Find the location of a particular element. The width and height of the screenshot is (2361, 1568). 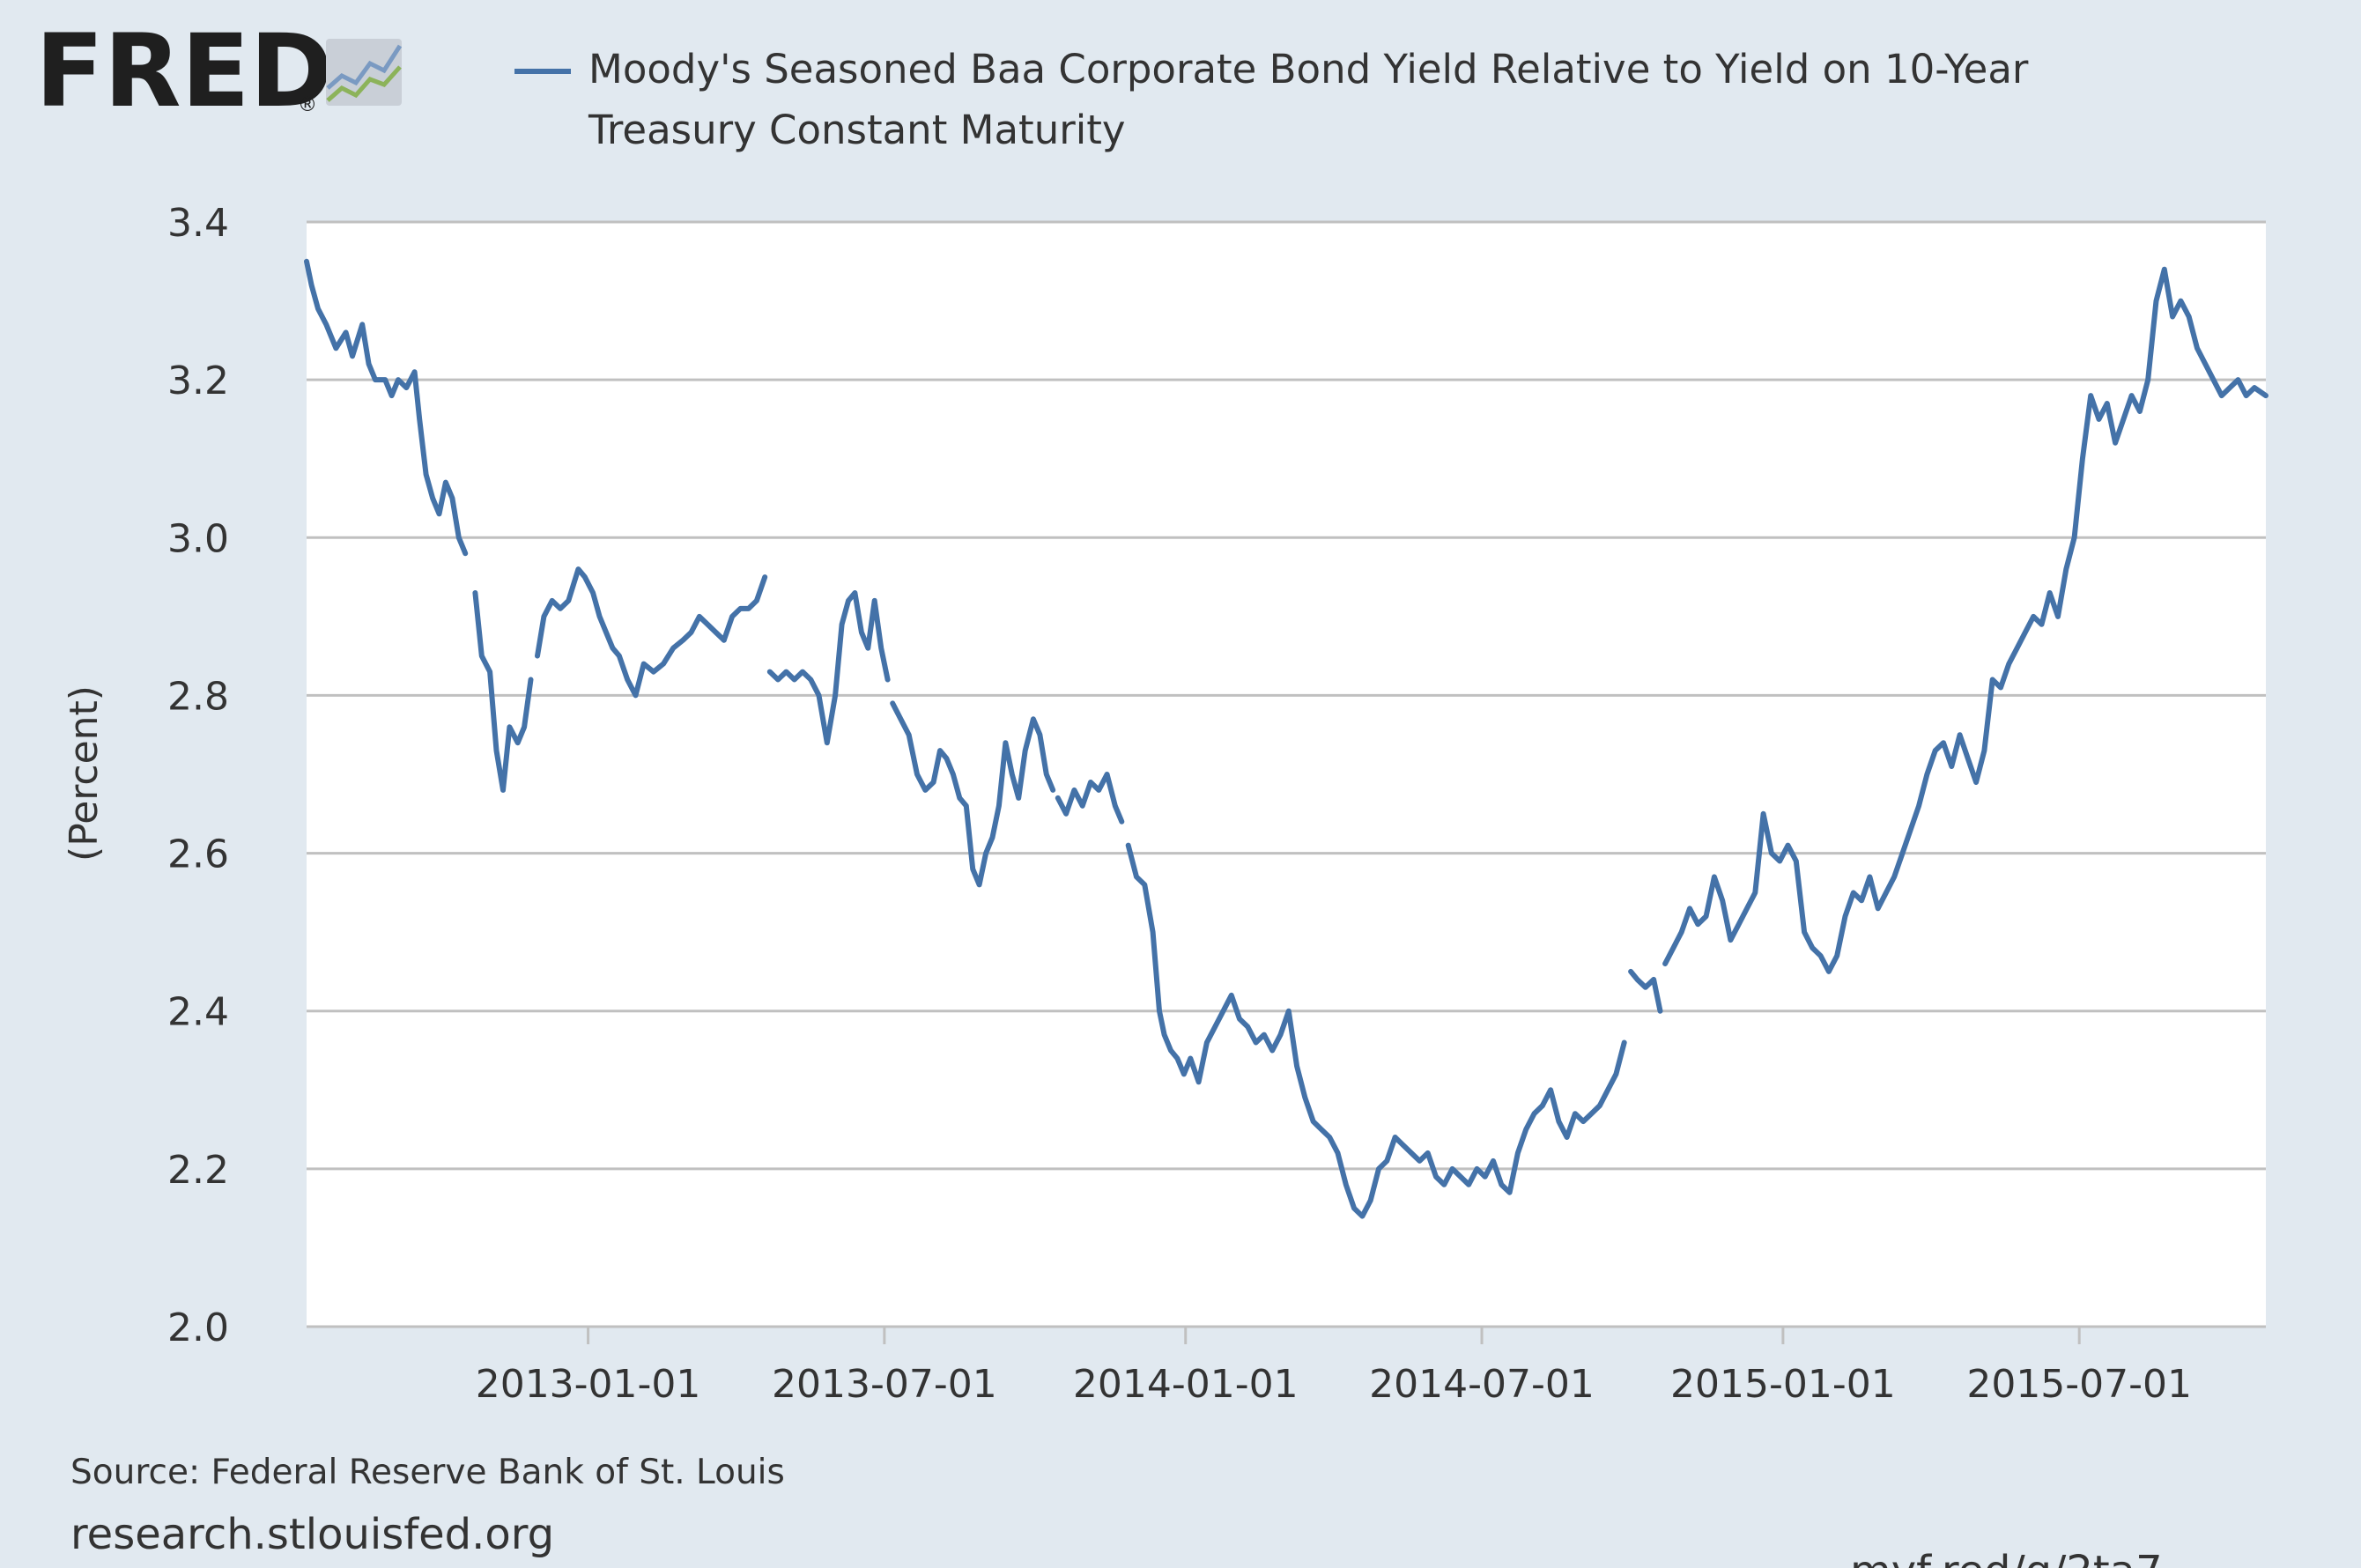

y-tick-label: 3.2 is located at coordinates (198, 381).